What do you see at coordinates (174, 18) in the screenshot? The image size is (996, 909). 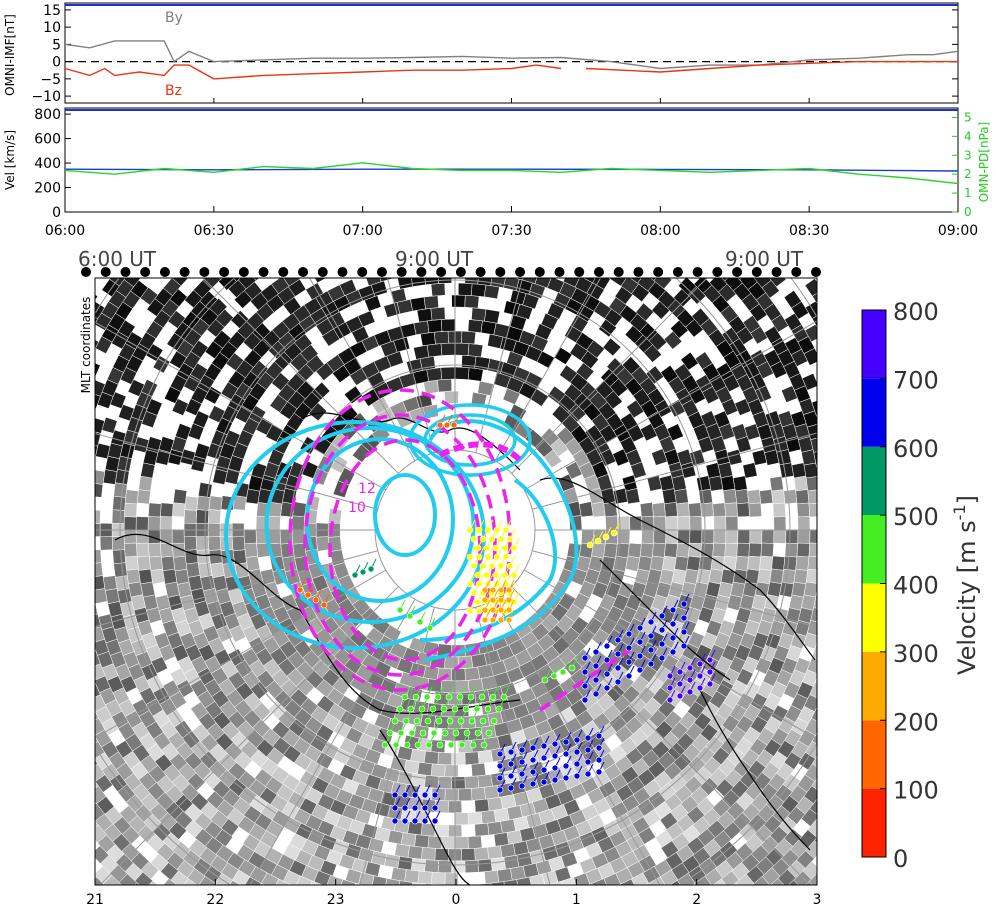 I see `by-label: By` at bounding box center [174, 18].